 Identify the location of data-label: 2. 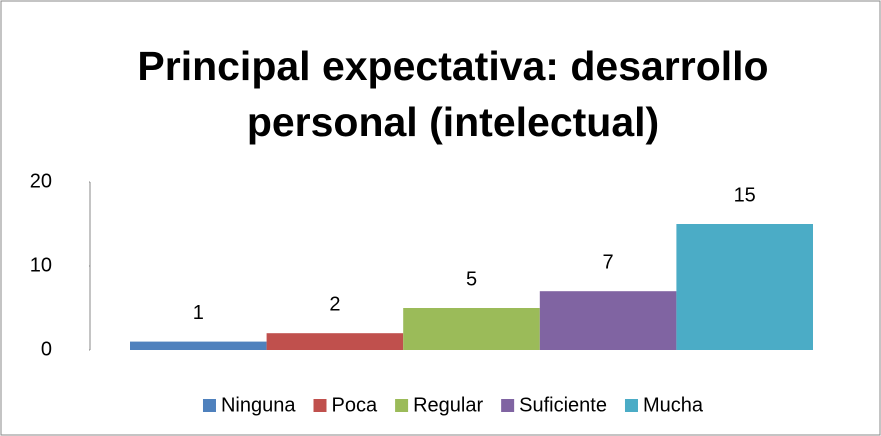
(334, 304).